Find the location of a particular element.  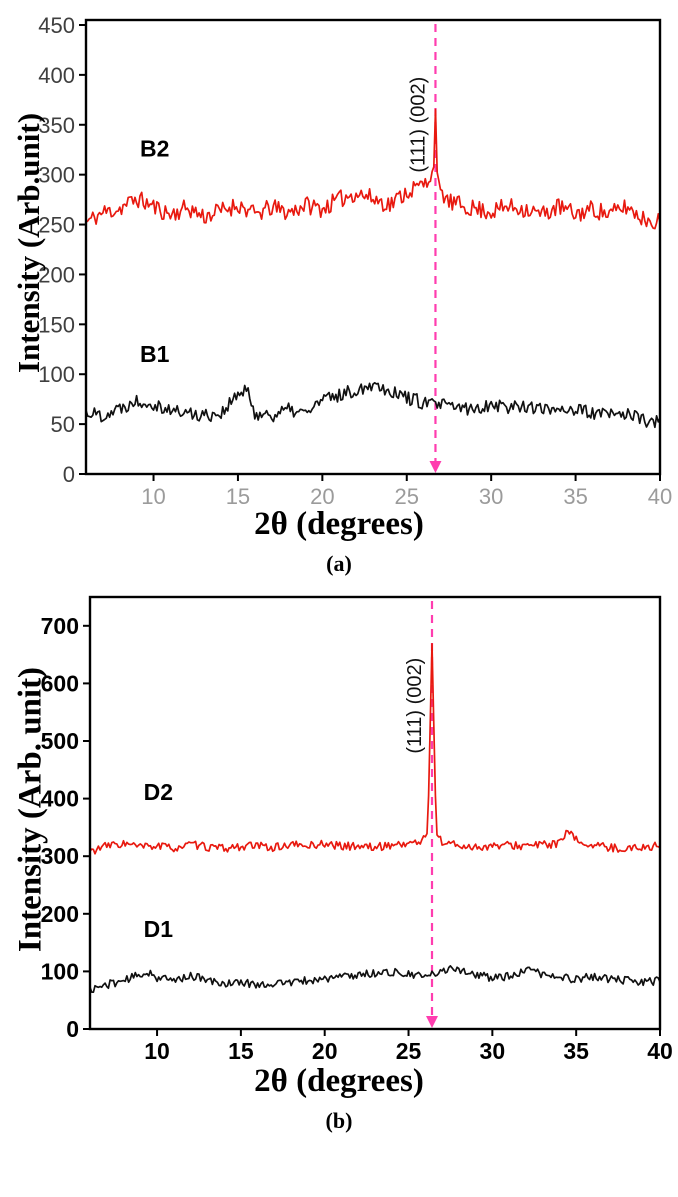

series-B1 is located at coordinates (373, 405).